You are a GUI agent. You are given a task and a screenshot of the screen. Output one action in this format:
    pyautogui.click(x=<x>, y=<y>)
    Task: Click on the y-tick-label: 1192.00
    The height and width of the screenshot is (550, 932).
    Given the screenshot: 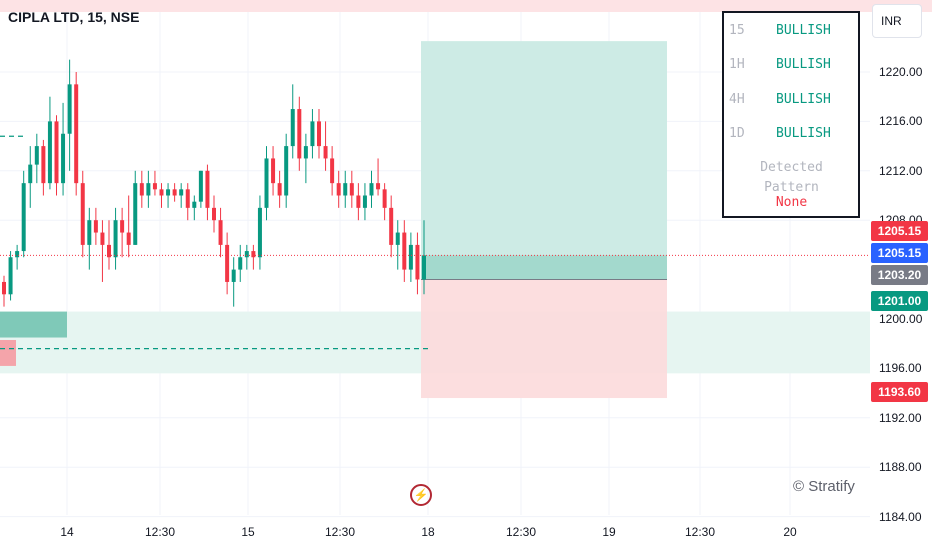 What is the action you would take?
    pyautogui.click(x=900, y=417)
    